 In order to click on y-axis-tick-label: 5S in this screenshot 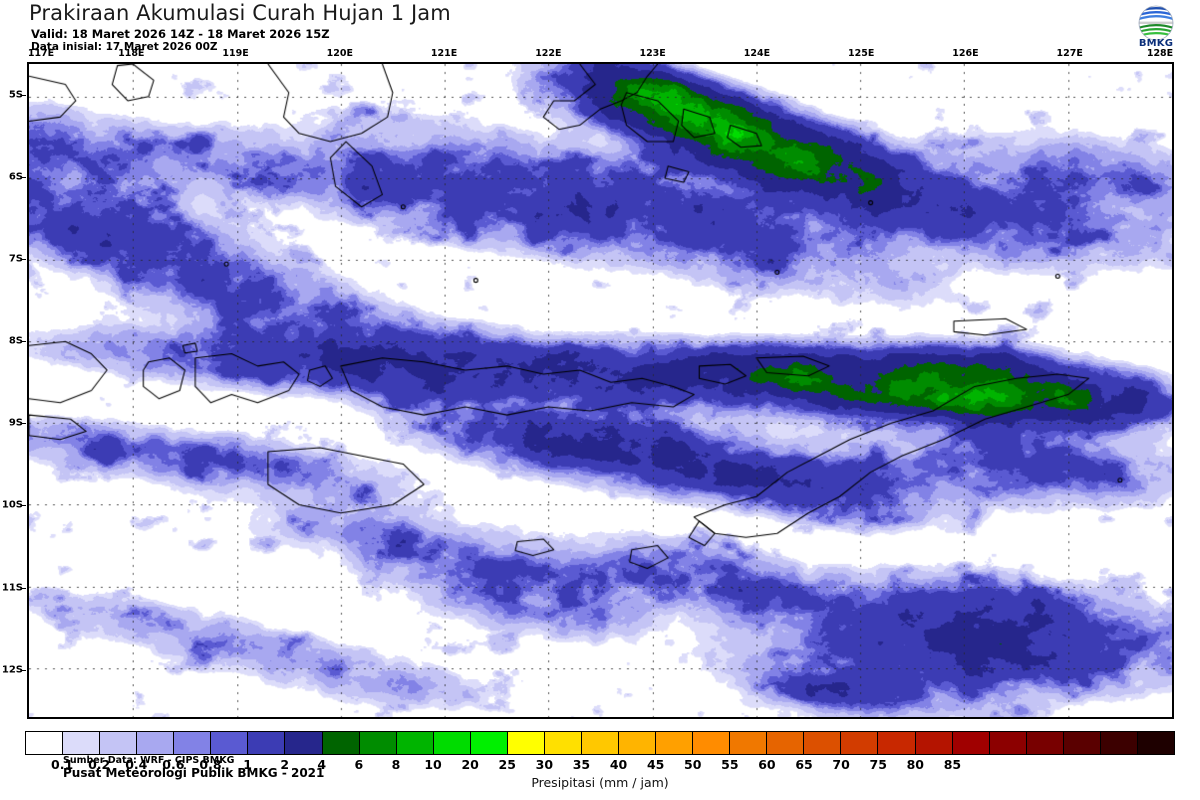, I will do `click(15, 95)`.